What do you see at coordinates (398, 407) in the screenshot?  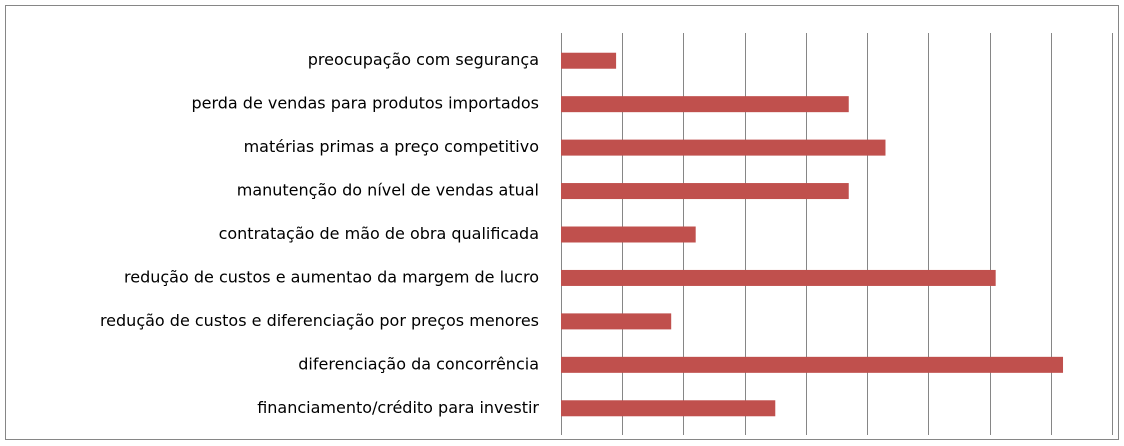 I see `y-tick-label: financiamento/crédito para investir` at bounding box center [398, 407].